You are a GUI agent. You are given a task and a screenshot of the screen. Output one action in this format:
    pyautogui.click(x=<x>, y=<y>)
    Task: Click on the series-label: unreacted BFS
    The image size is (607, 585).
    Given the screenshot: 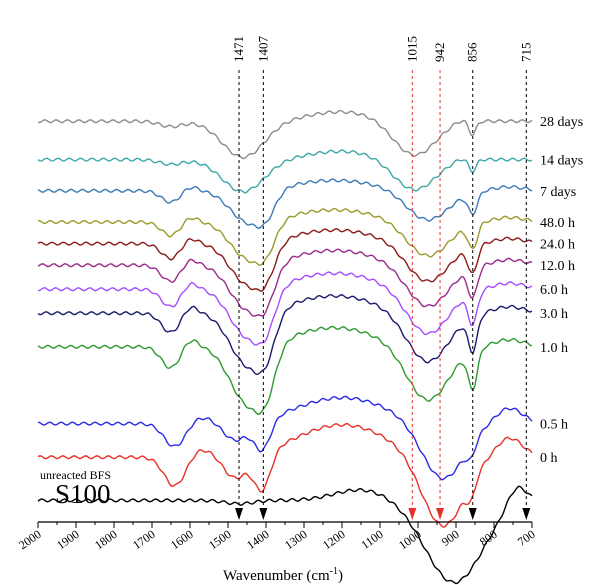 What is the action you would take?
    pyautogui.click(x=75, y=475)
    